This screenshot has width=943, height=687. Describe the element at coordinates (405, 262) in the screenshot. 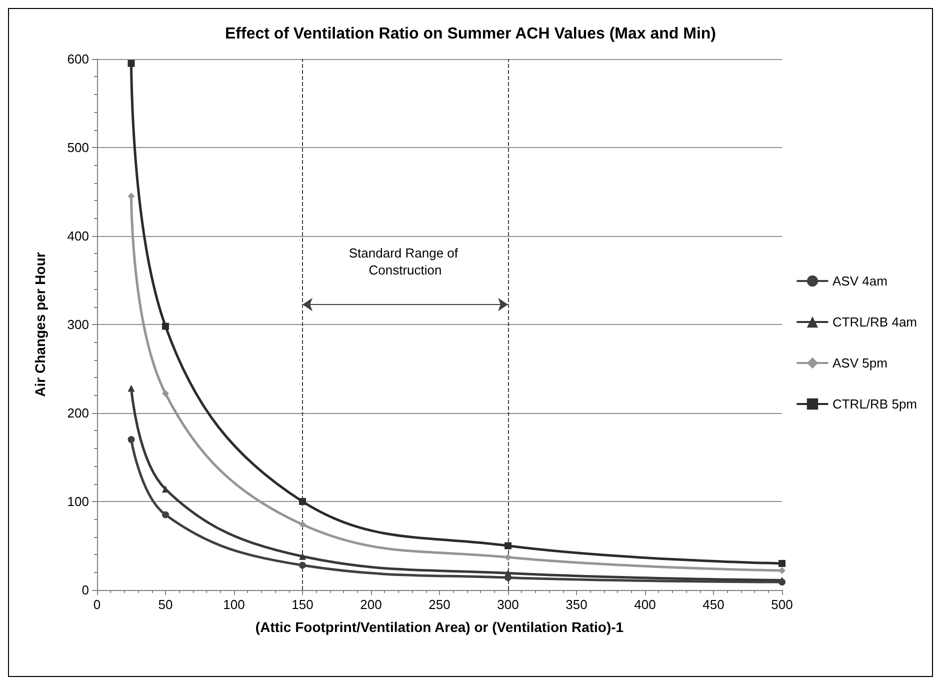

I see `annotation: Standard Range of Construction` at that location.